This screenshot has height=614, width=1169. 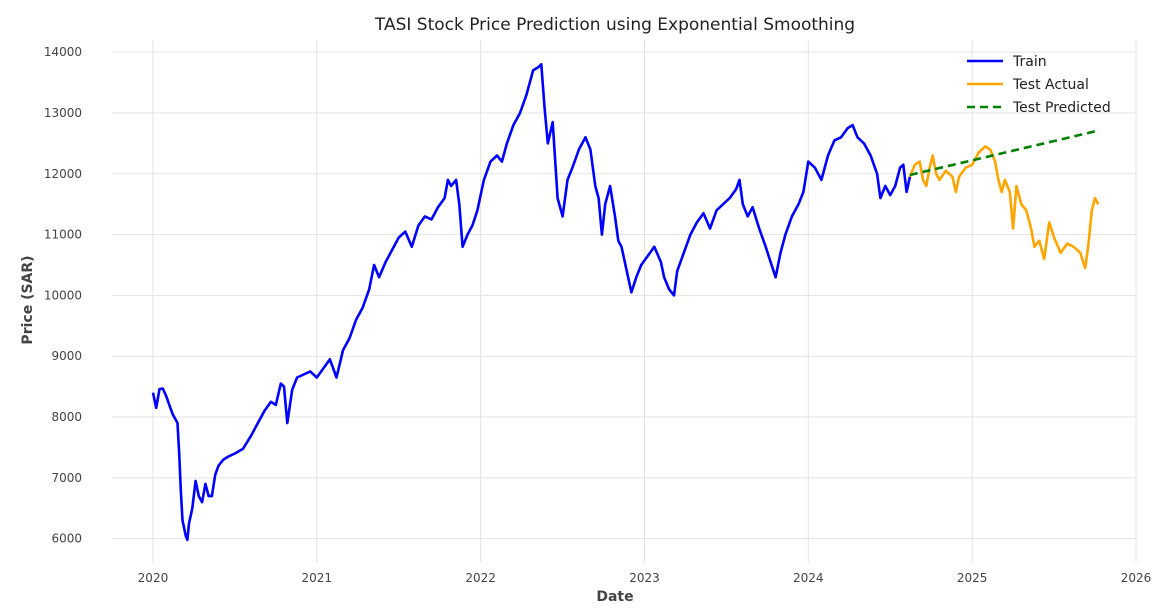 What do you see at coordinates (63, 235) in the screenshot?
I see `y-tick-label: 11000` at bounding box center [63, 235].